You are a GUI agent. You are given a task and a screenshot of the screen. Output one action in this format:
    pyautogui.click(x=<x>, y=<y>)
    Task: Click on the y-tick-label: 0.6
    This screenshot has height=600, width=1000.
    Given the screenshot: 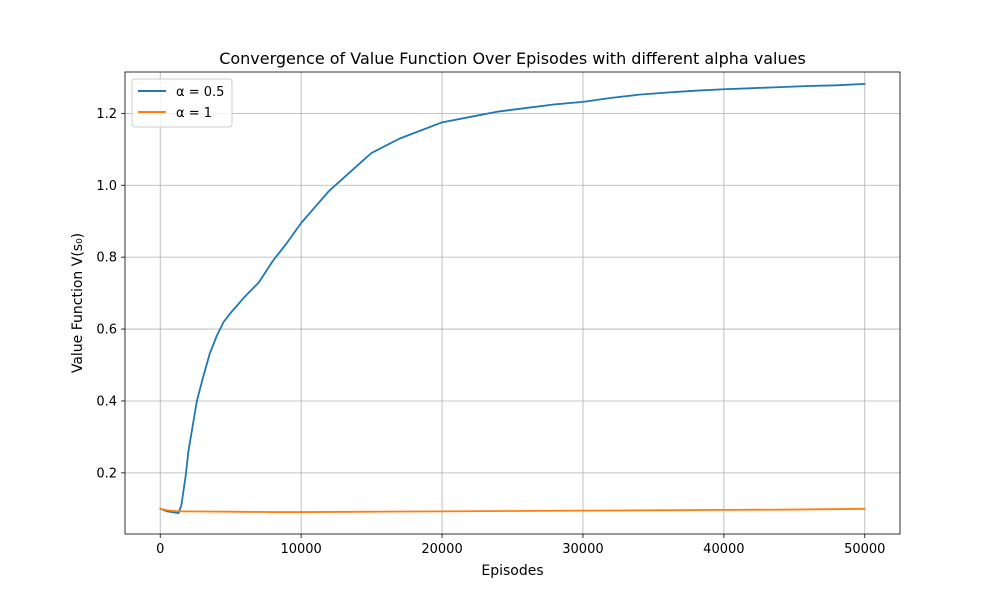 What is the action you would take?
    pyautogui.click(x=106, y=330)
    